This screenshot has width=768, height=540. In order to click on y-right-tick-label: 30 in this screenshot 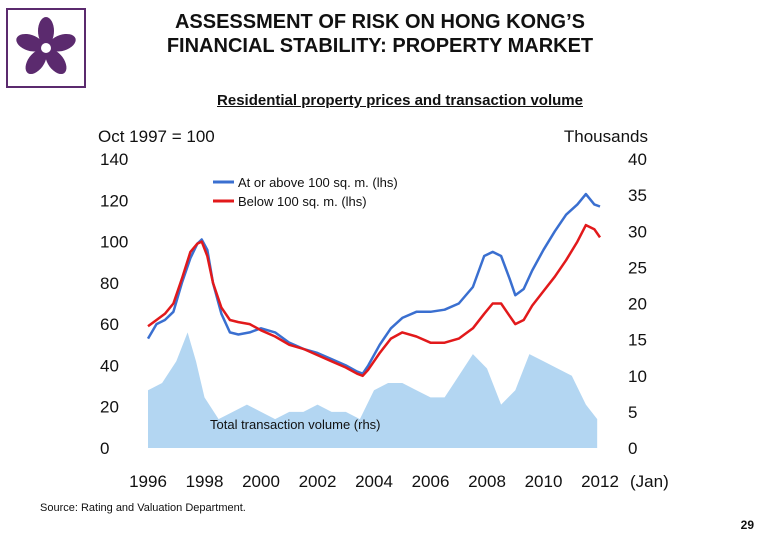, I will do `click(637, 231)`.